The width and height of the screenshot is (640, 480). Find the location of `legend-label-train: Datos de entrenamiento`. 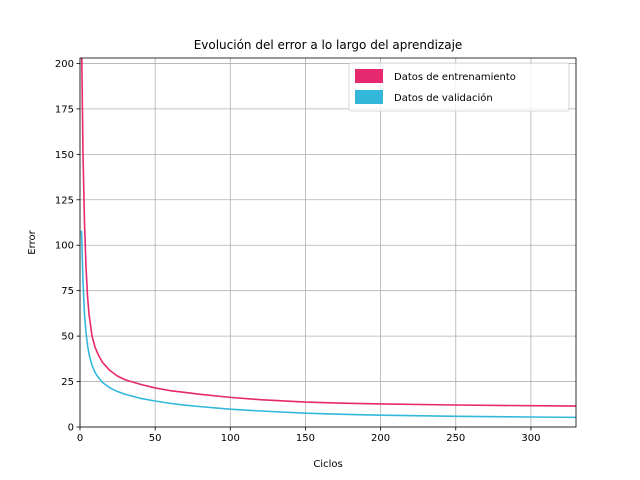

legend-label-train: Datos de entrenamiento is located at coordinates (455, 77).